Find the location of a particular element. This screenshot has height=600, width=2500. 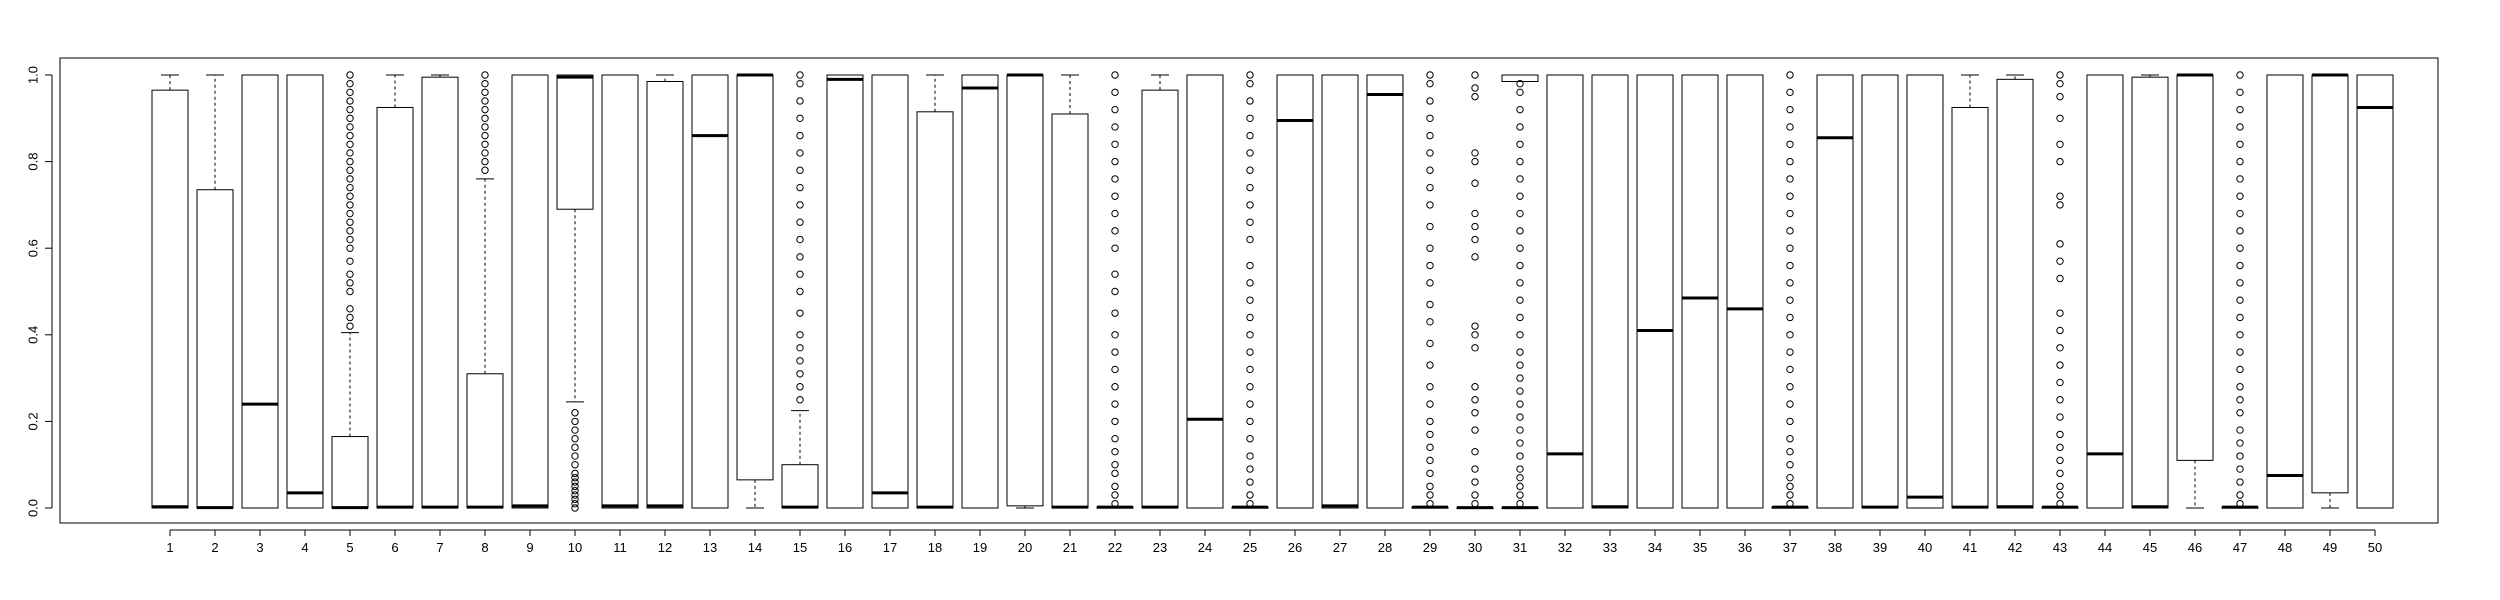

x-tick-label: 4 is located at coordinates (304, 547).